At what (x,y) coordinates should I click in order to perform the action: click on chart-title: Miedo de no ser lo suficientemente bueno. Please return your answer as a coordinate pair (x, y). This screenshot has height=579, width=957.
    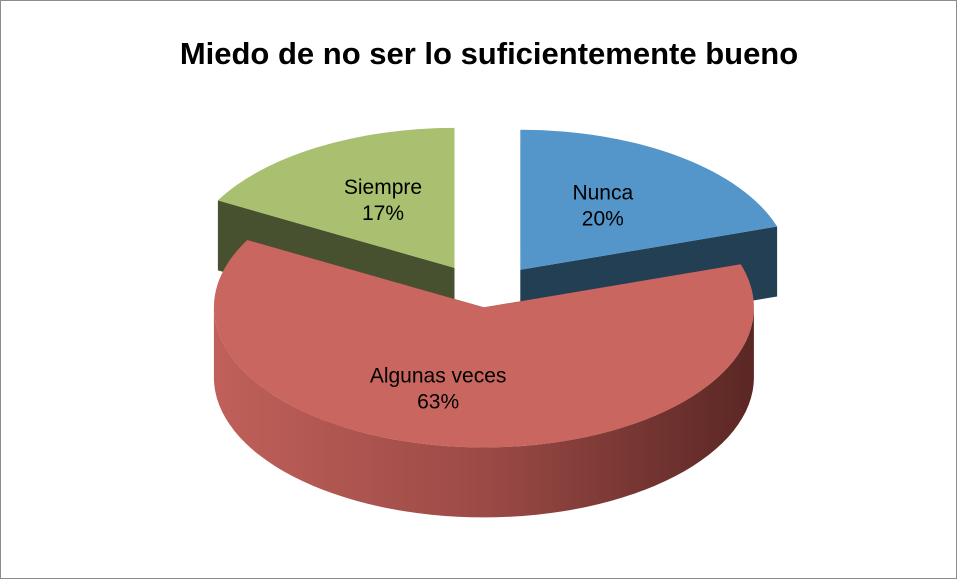
    Looking at the image, I should click on (489, 53).